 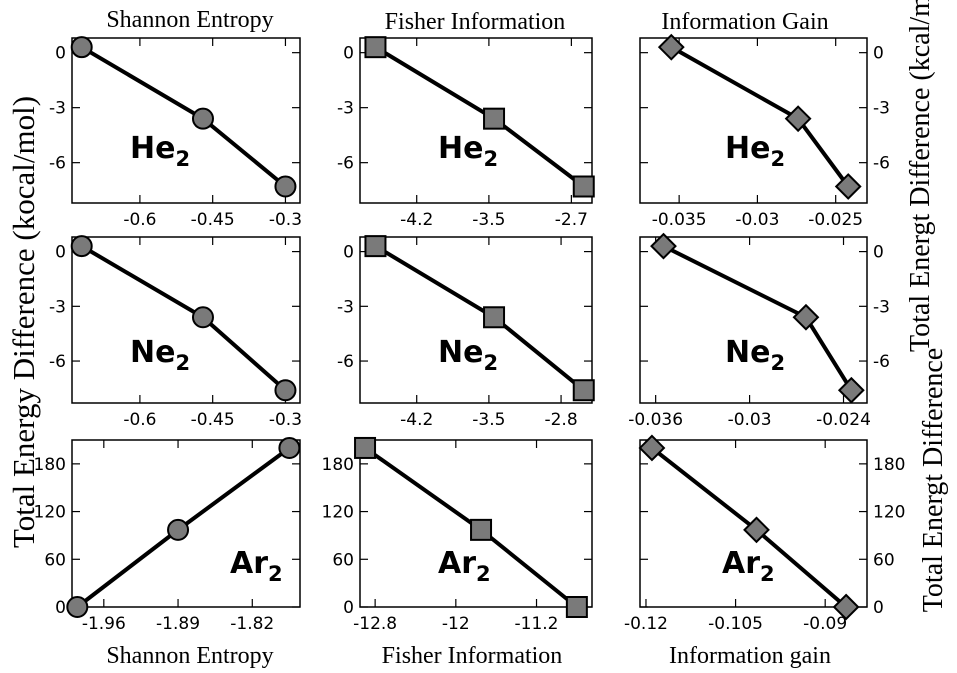 What do you see at coordinates (679, 220) in the screenshot?
I see `x-tick-label: -0.035` at bounding box center [679, 220].